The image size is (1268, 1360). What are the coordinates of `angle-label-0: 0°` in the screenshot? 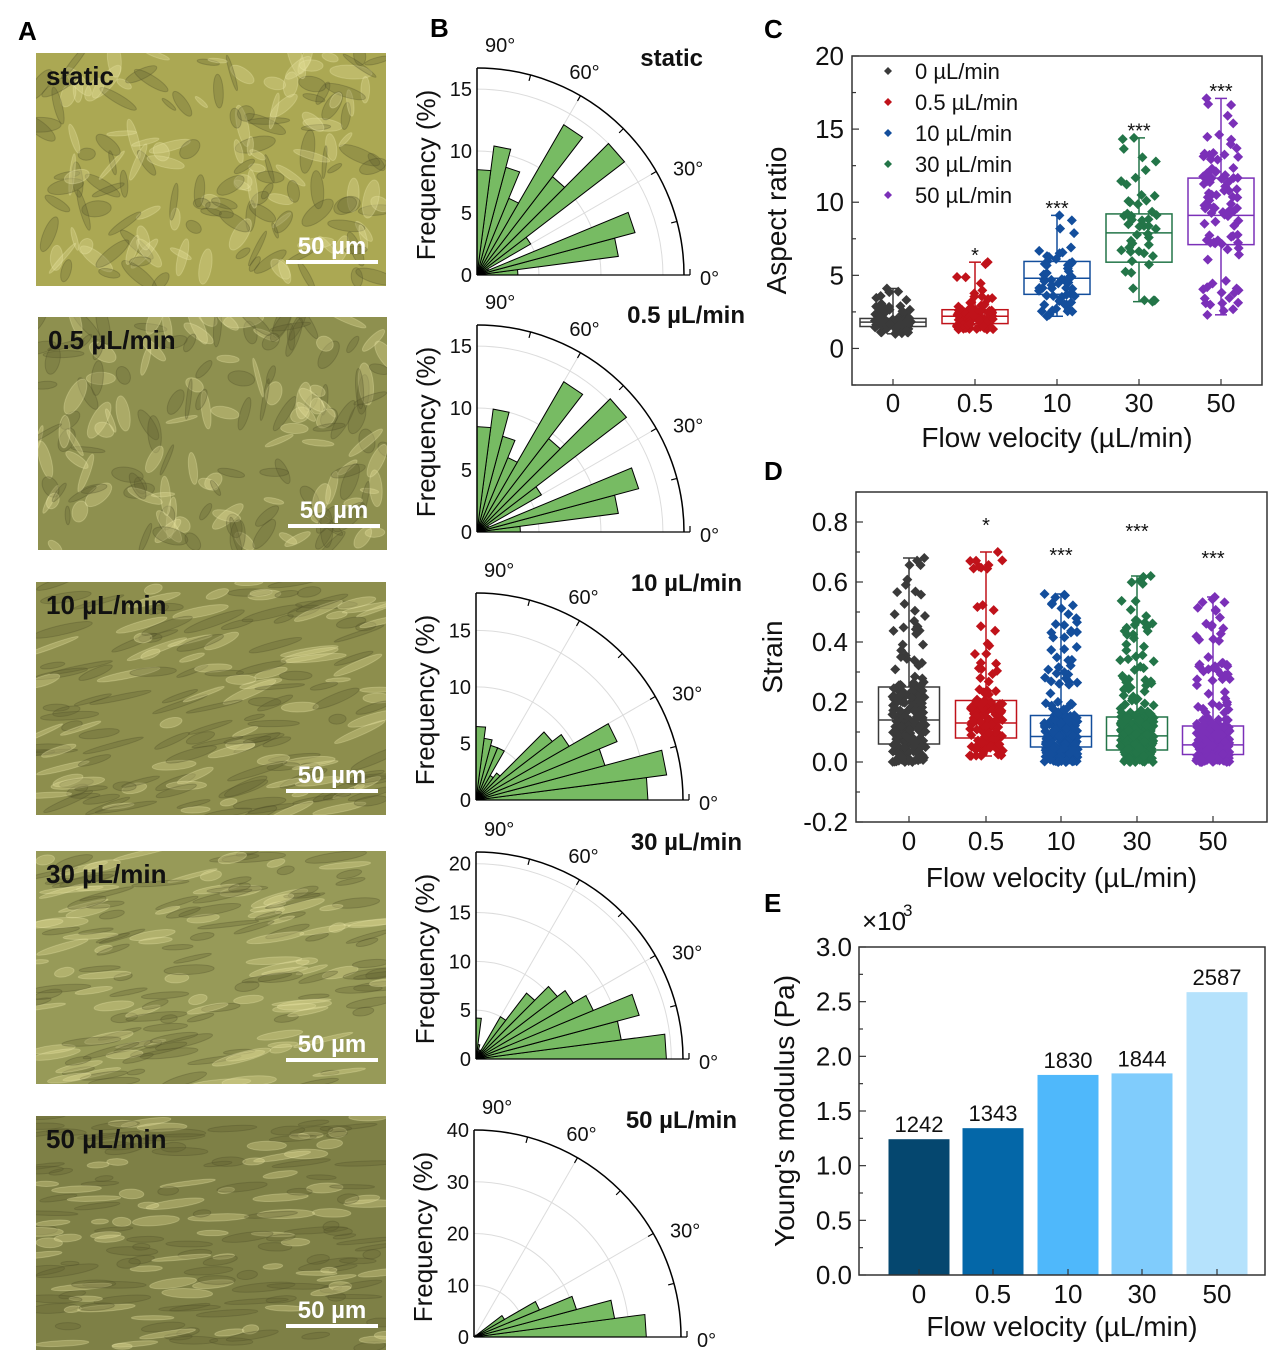 It's located at (706, 1341).